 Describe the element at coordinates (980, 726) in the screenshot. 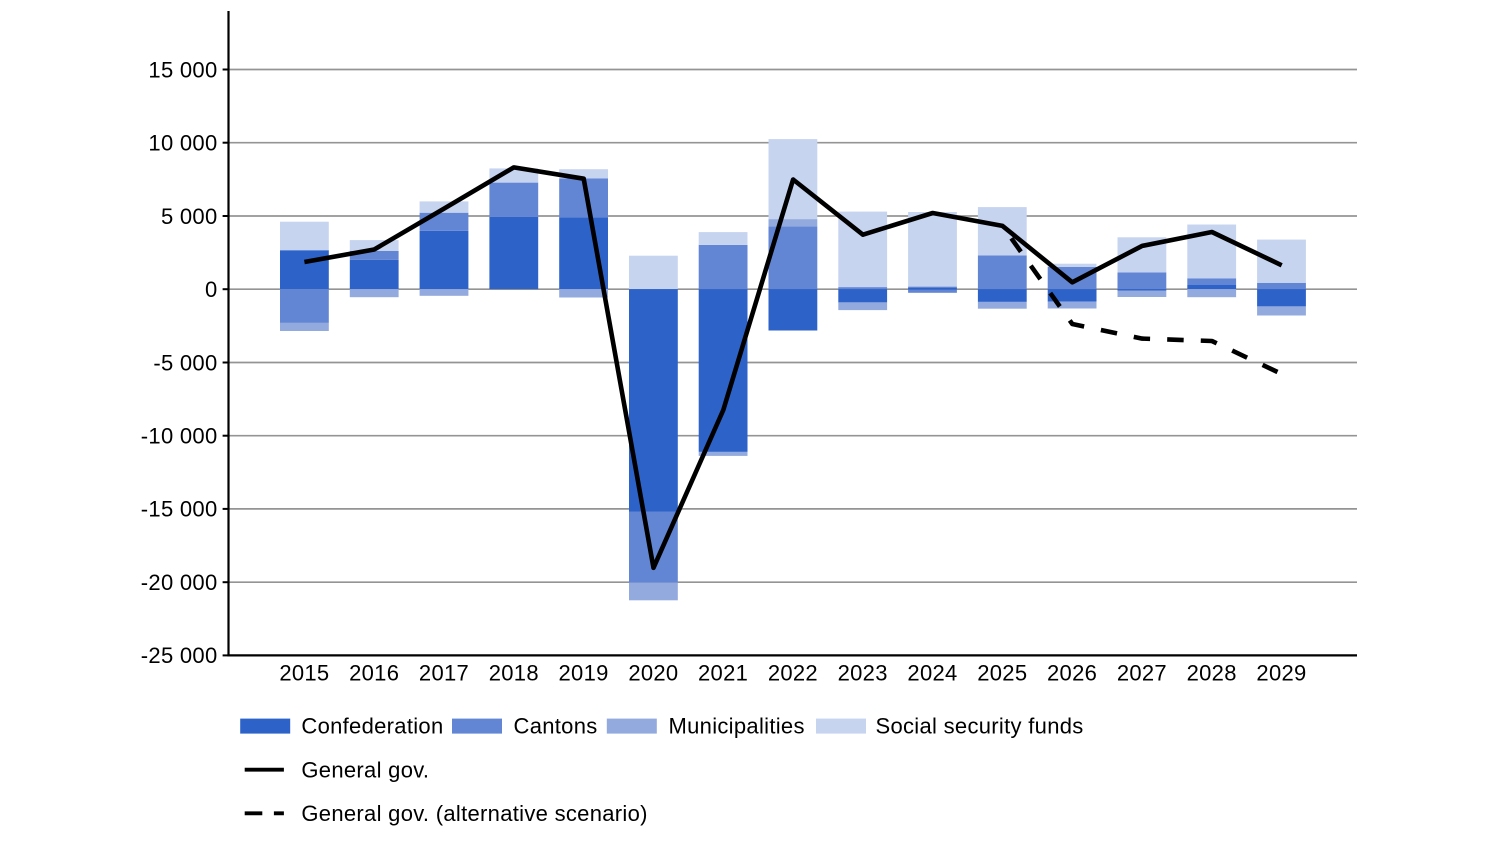

I see `svg-text: Social security funds` at that location.